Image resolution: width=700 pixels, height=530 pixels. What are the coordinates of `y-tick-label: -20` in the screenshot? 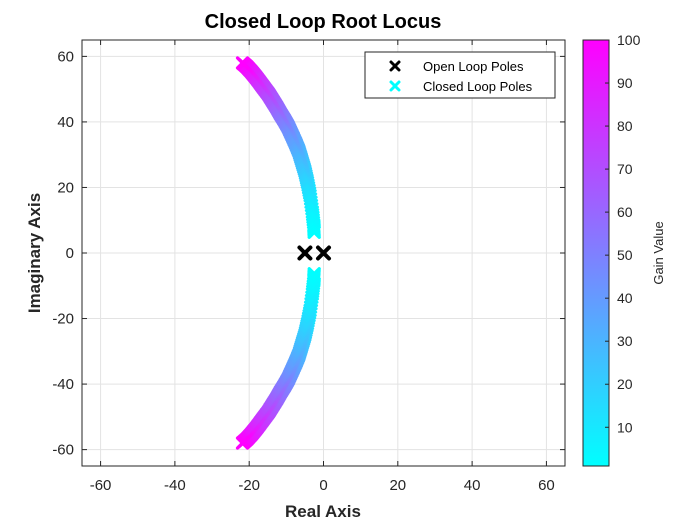 It's located at (63, 319).